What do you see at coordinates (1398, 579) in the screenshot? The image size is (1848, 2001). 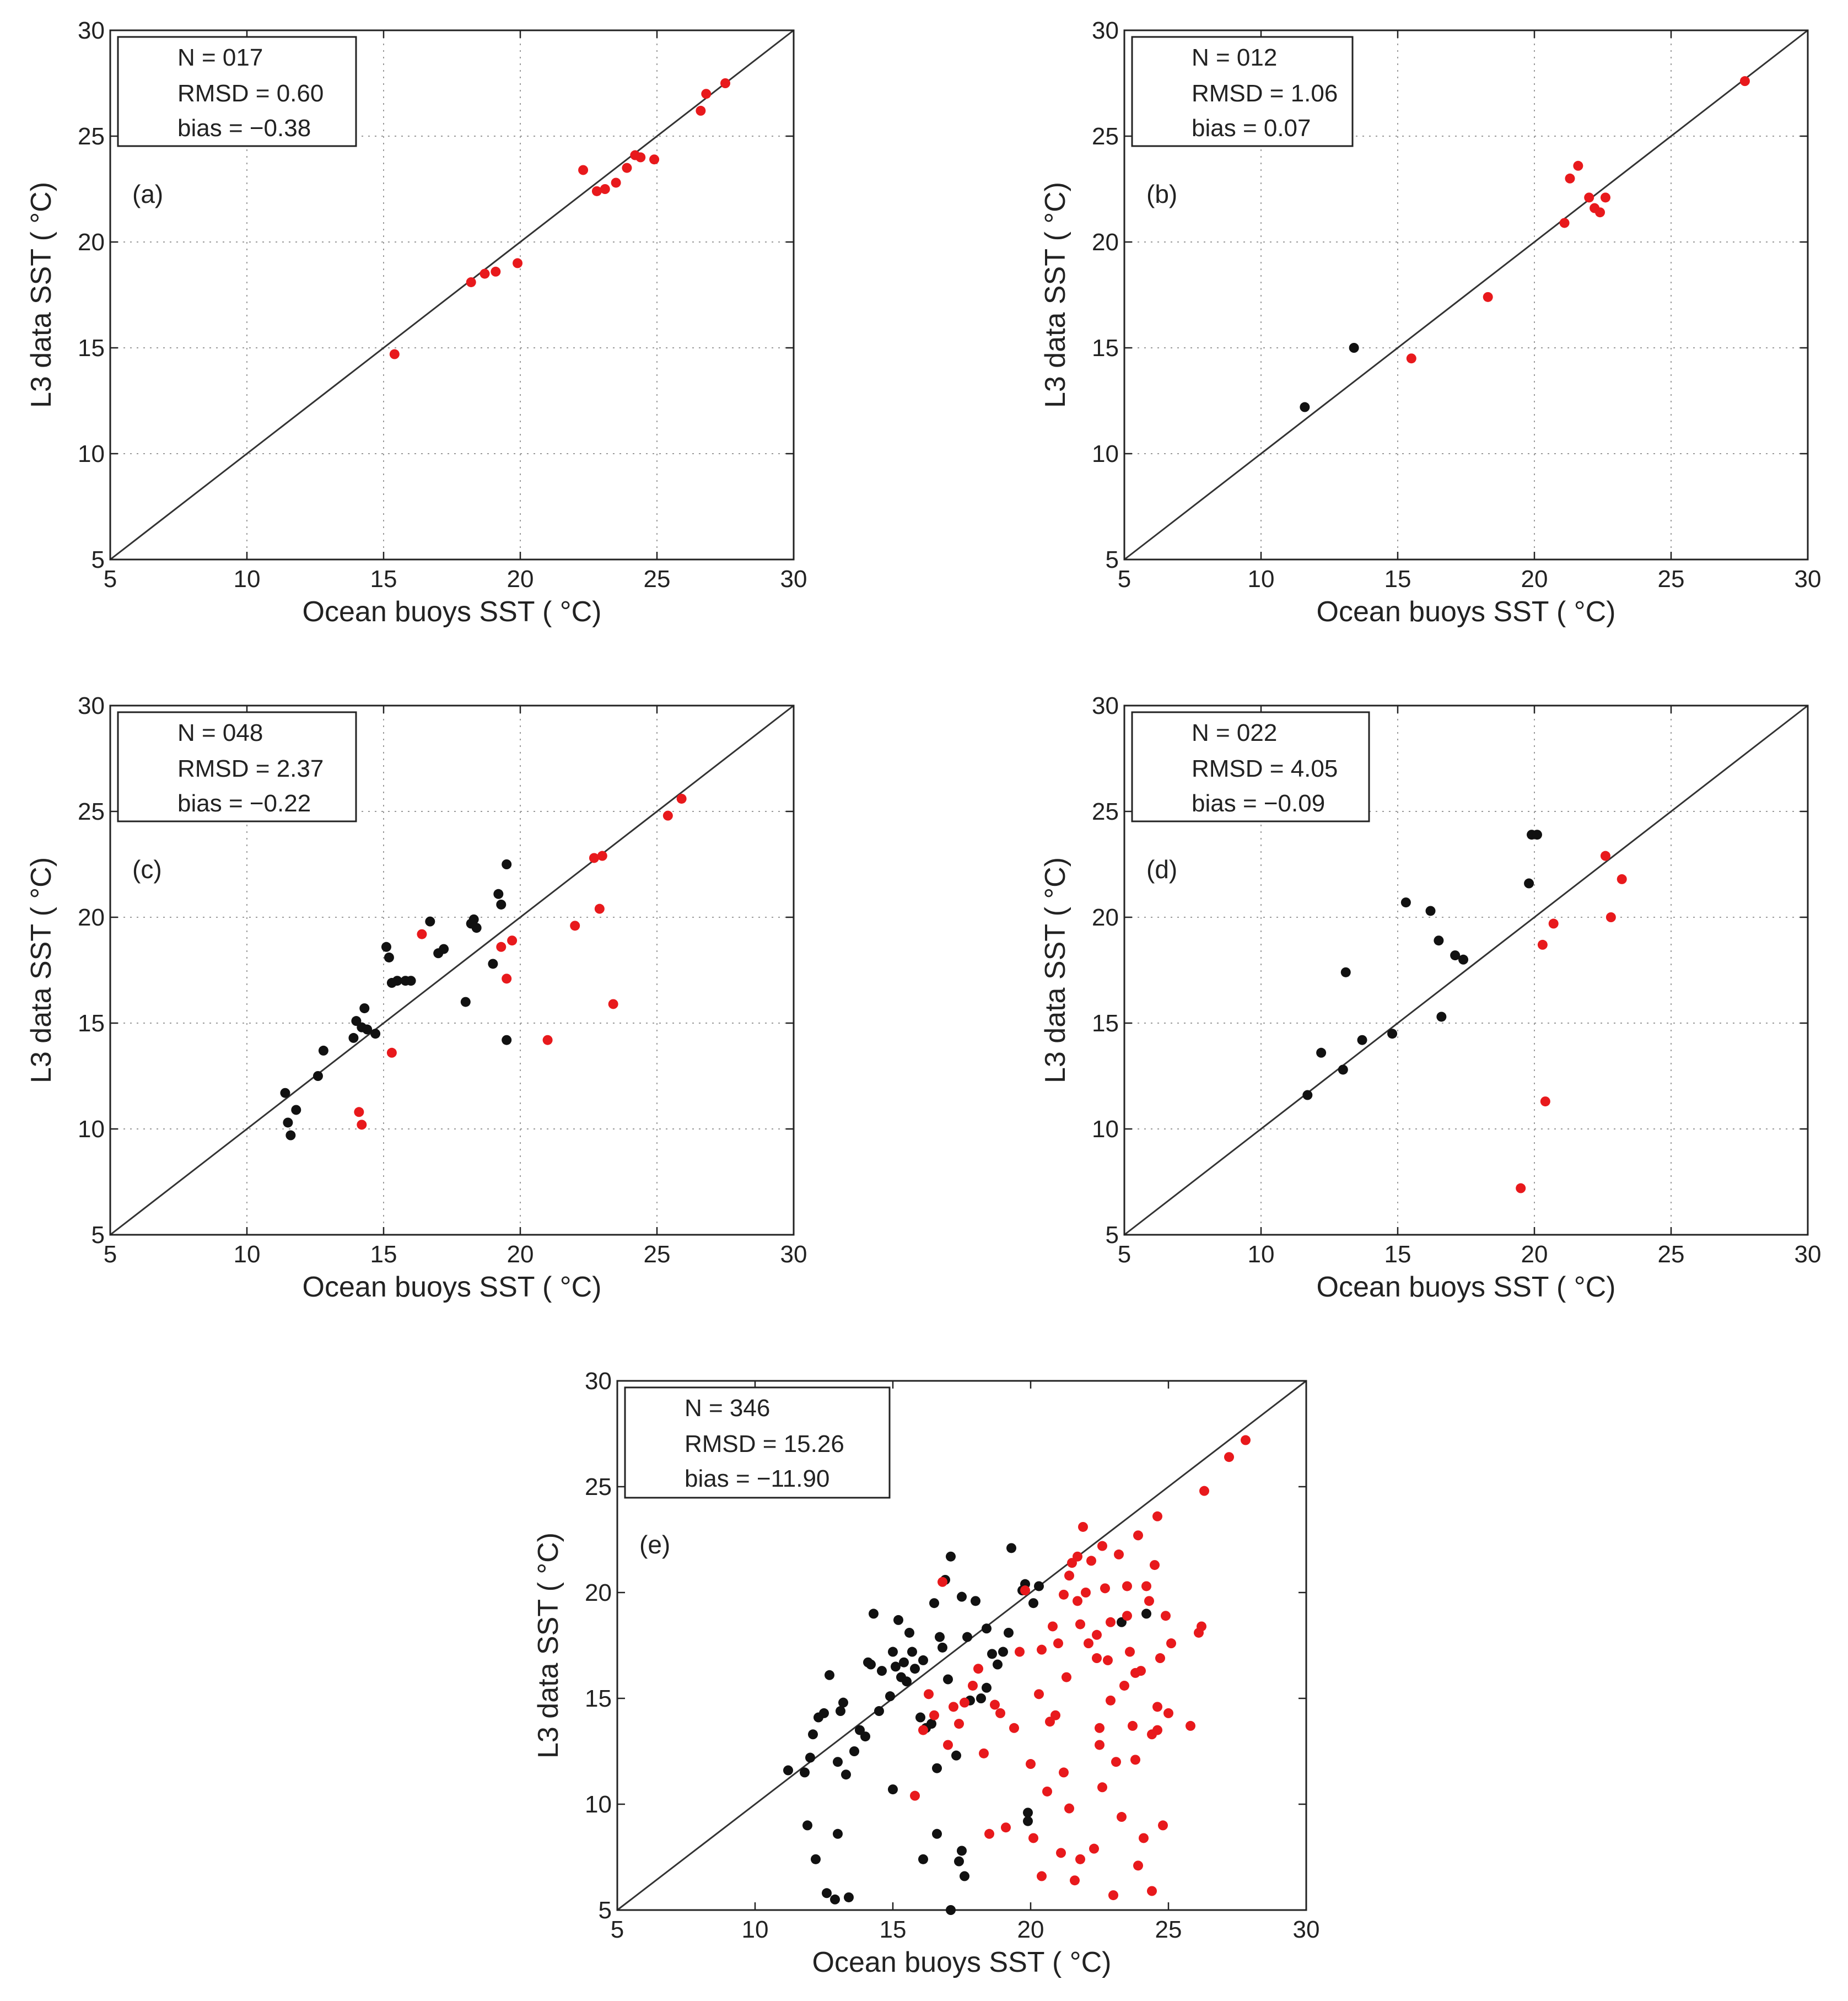 I see `x-tick-label: 15` at bounding box center [1398, 579].